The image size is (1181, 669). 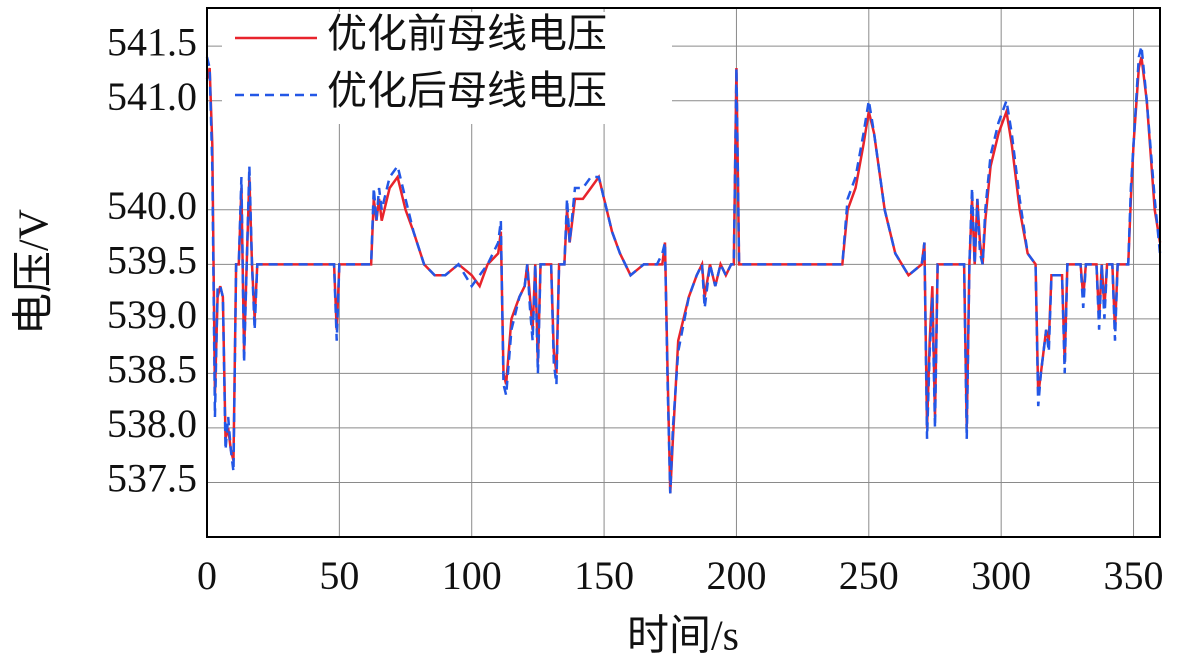 What do you see at coordinates (152, 205) in the screenshot?
I see `y-tick-label: 540.0` at bounding box center [152, 205].